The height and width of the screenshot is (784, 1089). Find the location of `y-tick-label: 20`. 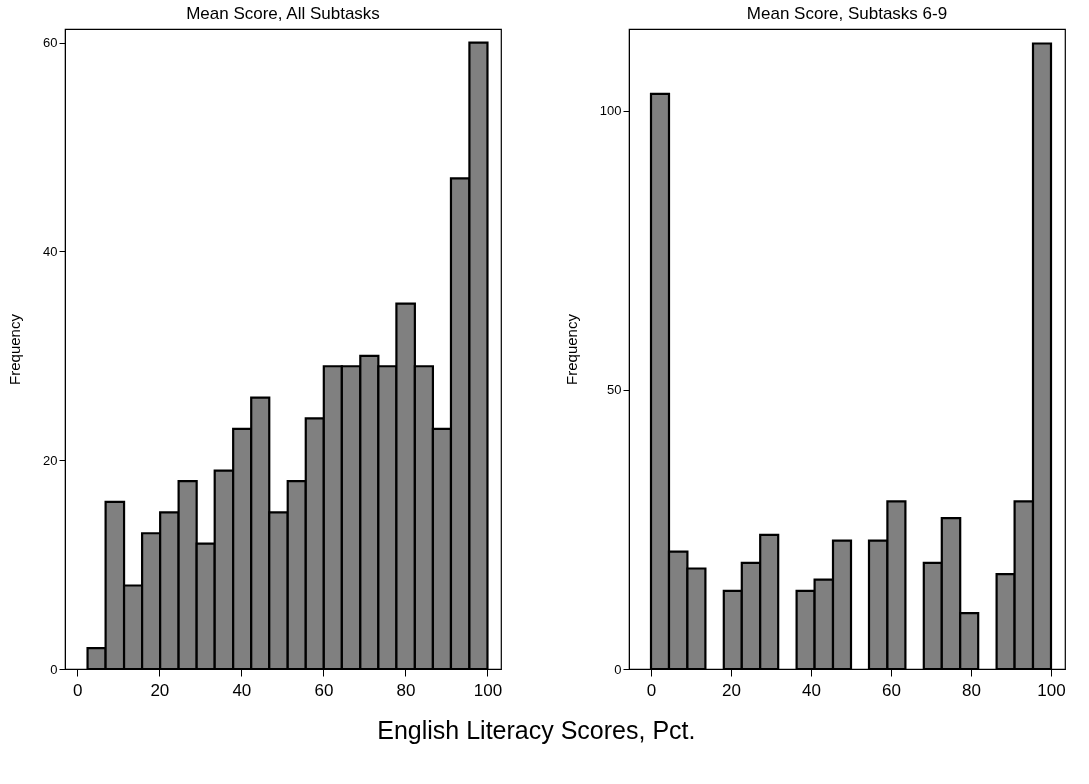

y-tick-label: 20 is located at coordinates (50, 460).